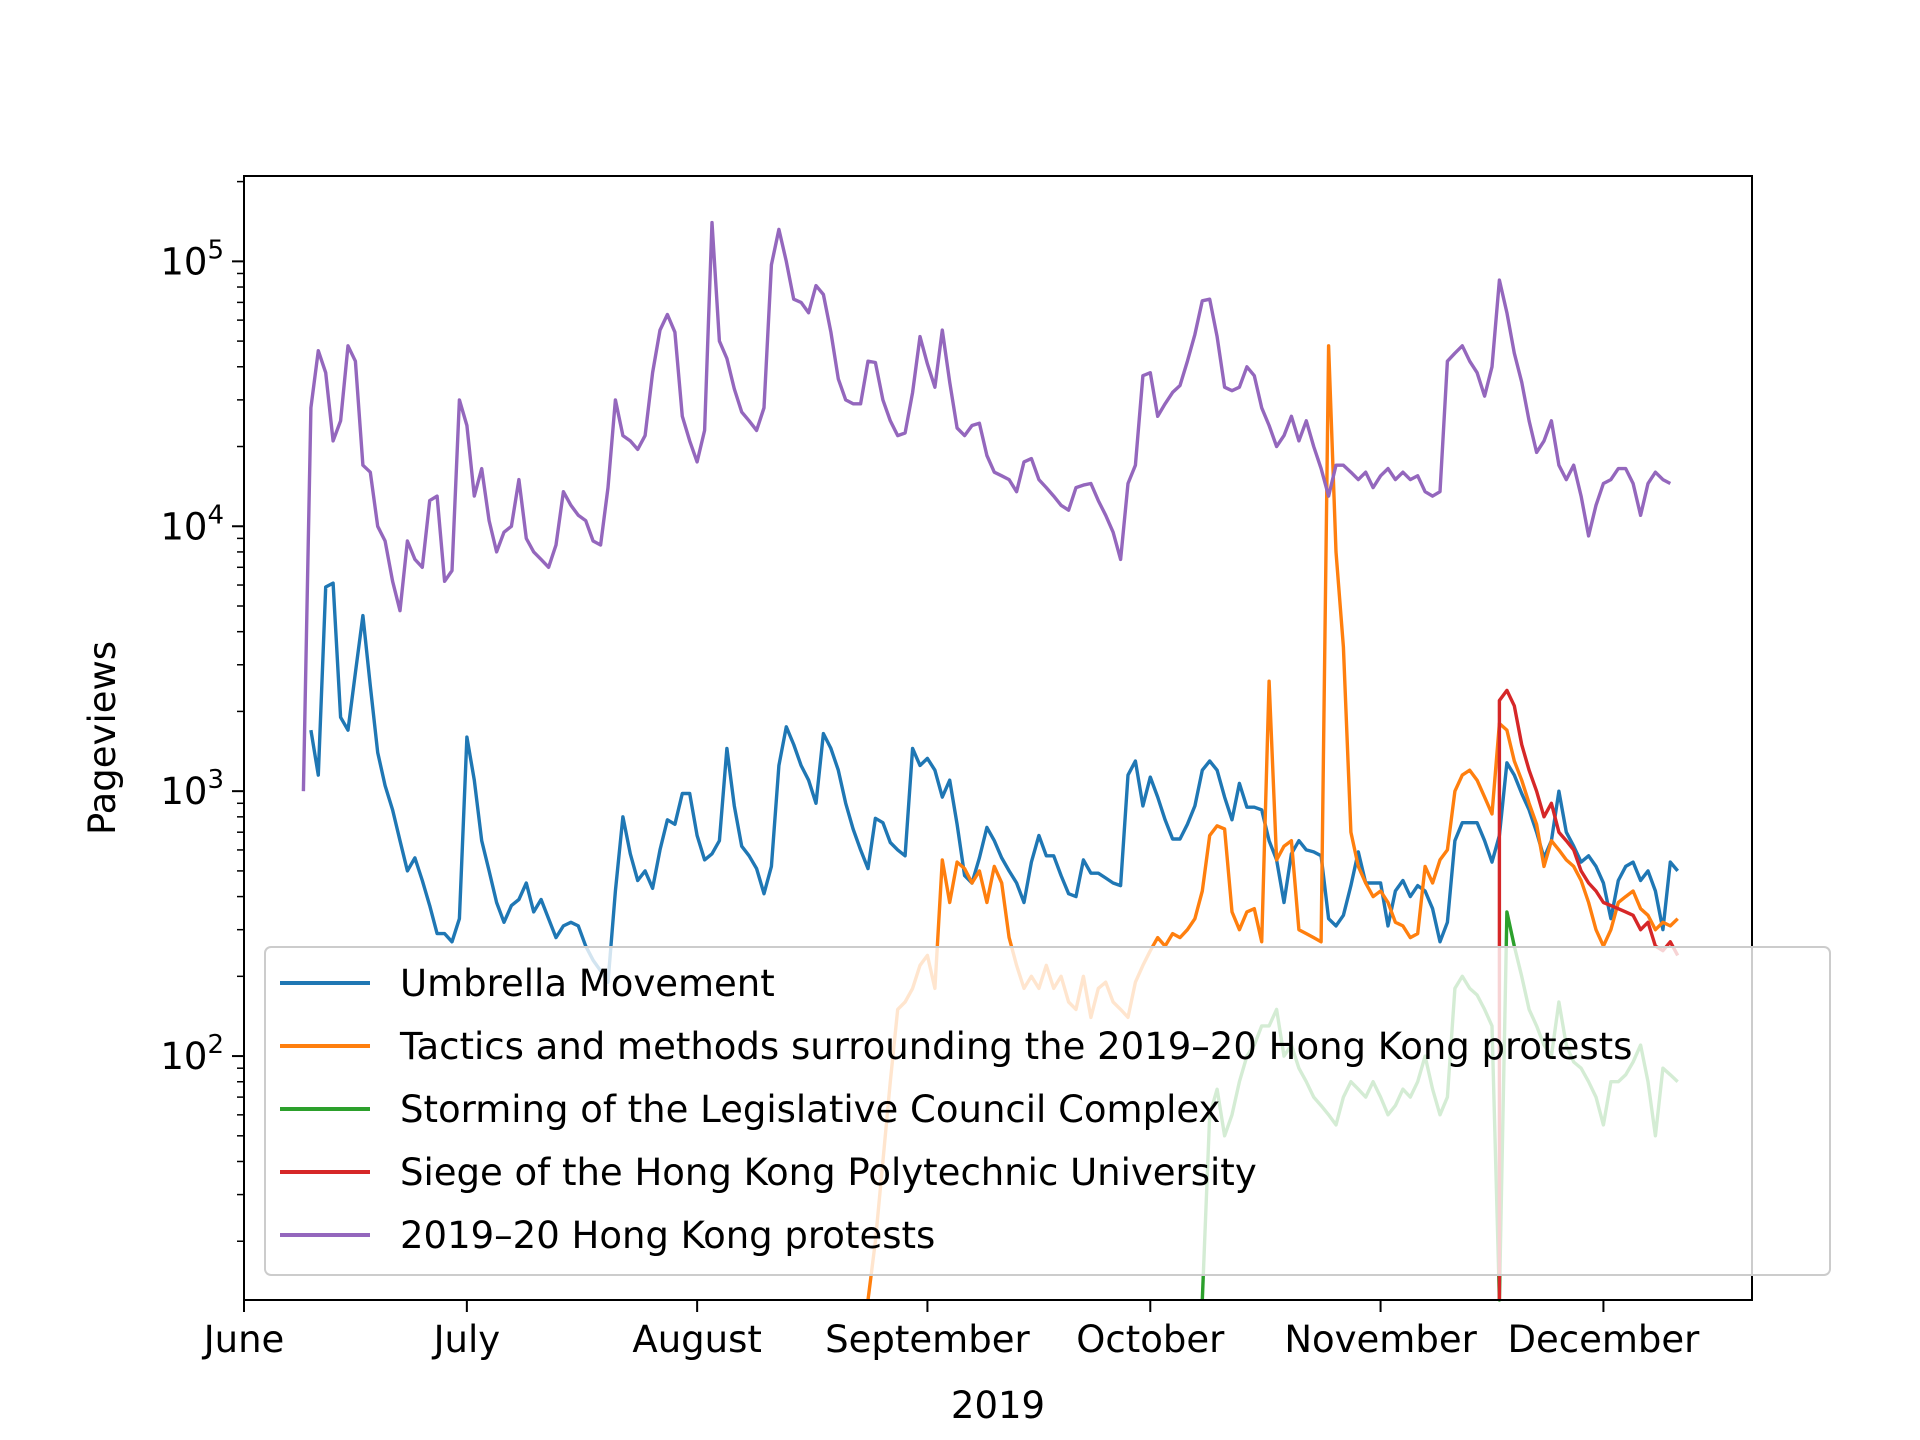  I want to click on y-tick-label: 104, so click(192, 524).